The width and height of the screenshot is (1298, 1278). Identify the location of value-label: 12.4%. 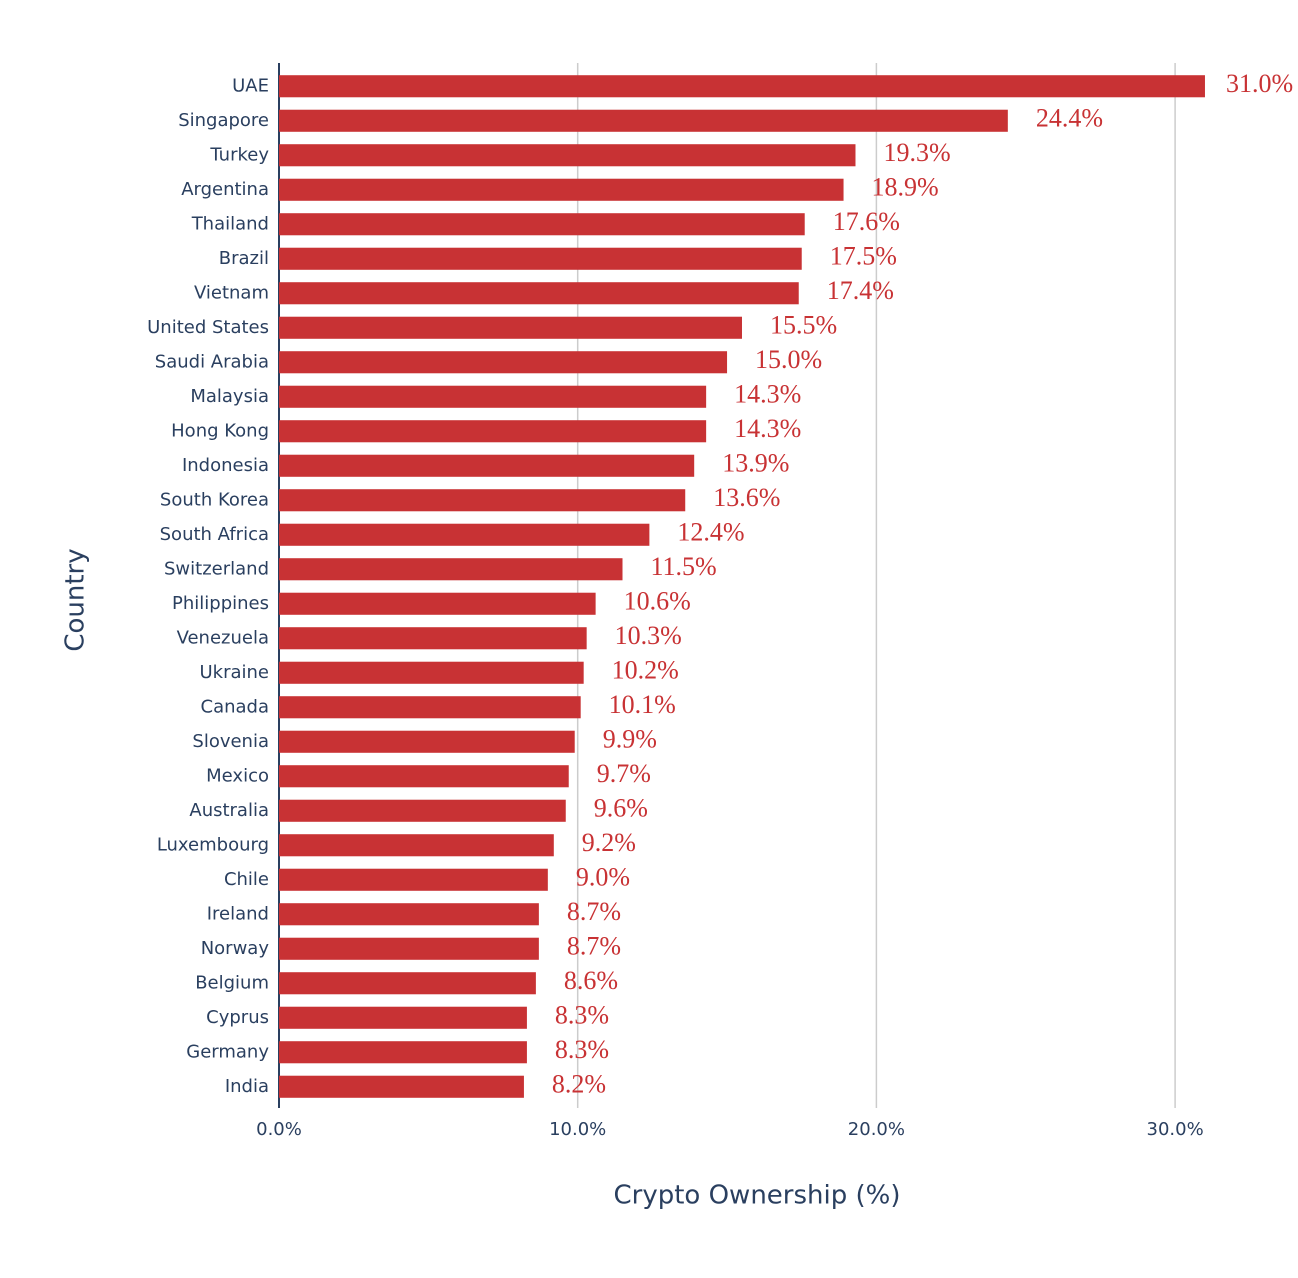
(710, 532).